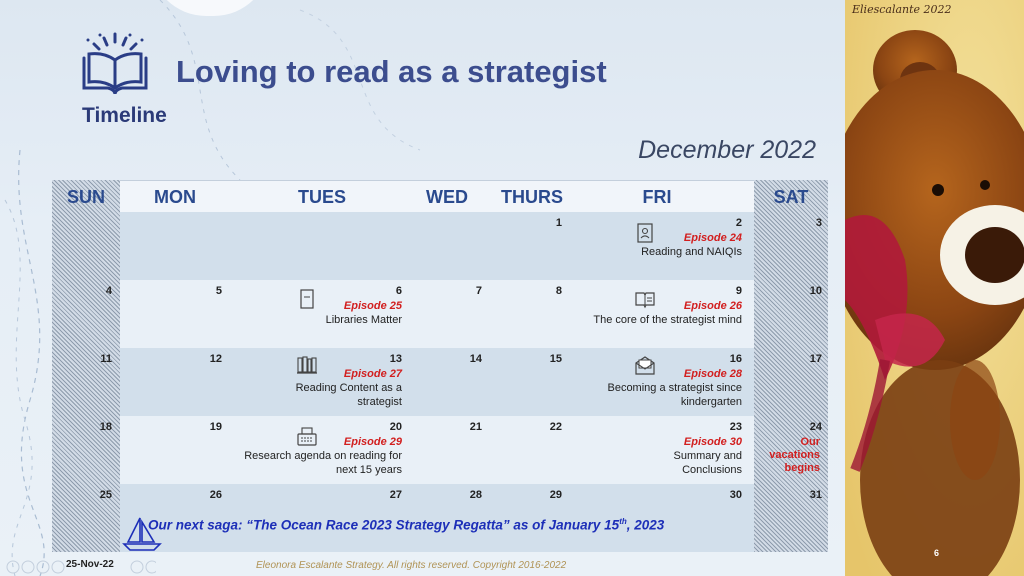 The width and height of the screenshot is (1024, 576). What do you see at coordinates (623, 521) in the screenshot?
I see `saga-superscript: th` at bounding box center [623, 521].